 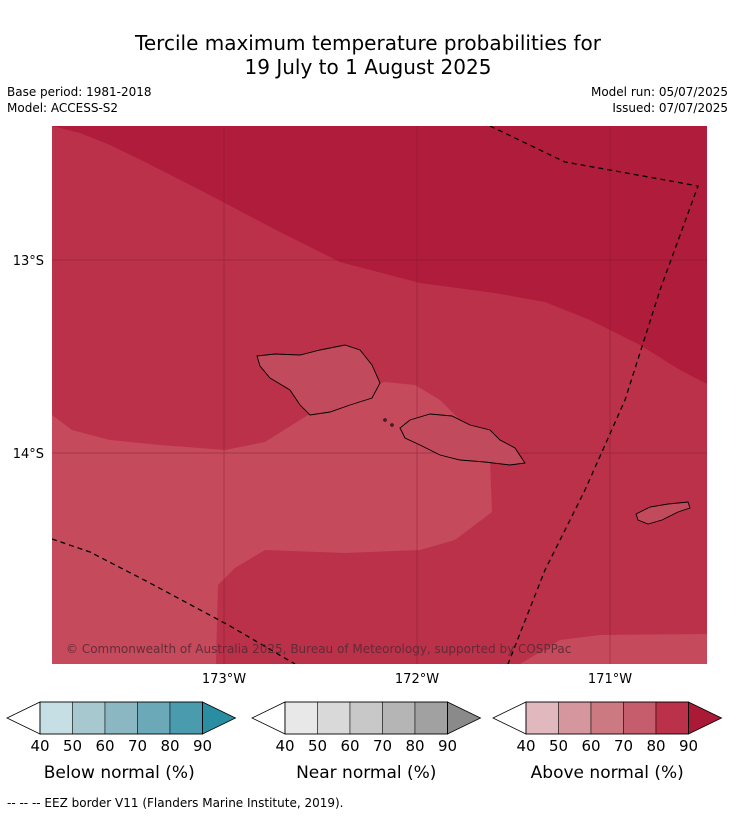 What do you see at coordinates (119, 773) in the screenshot?
I see `colorbar-label: Below normal (%)` at bounding box center [119, 773].